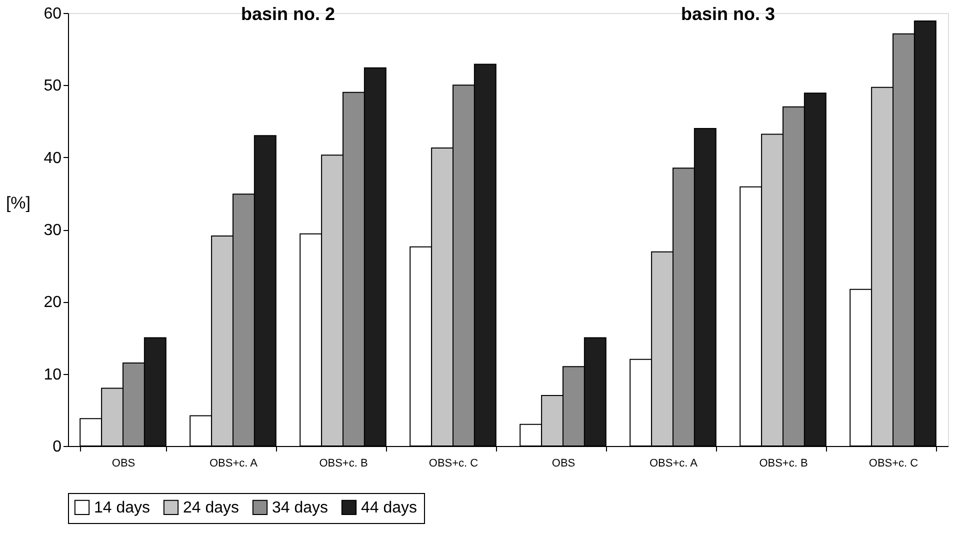  I want to click on y-tick-label: 20, so click(53, 303).